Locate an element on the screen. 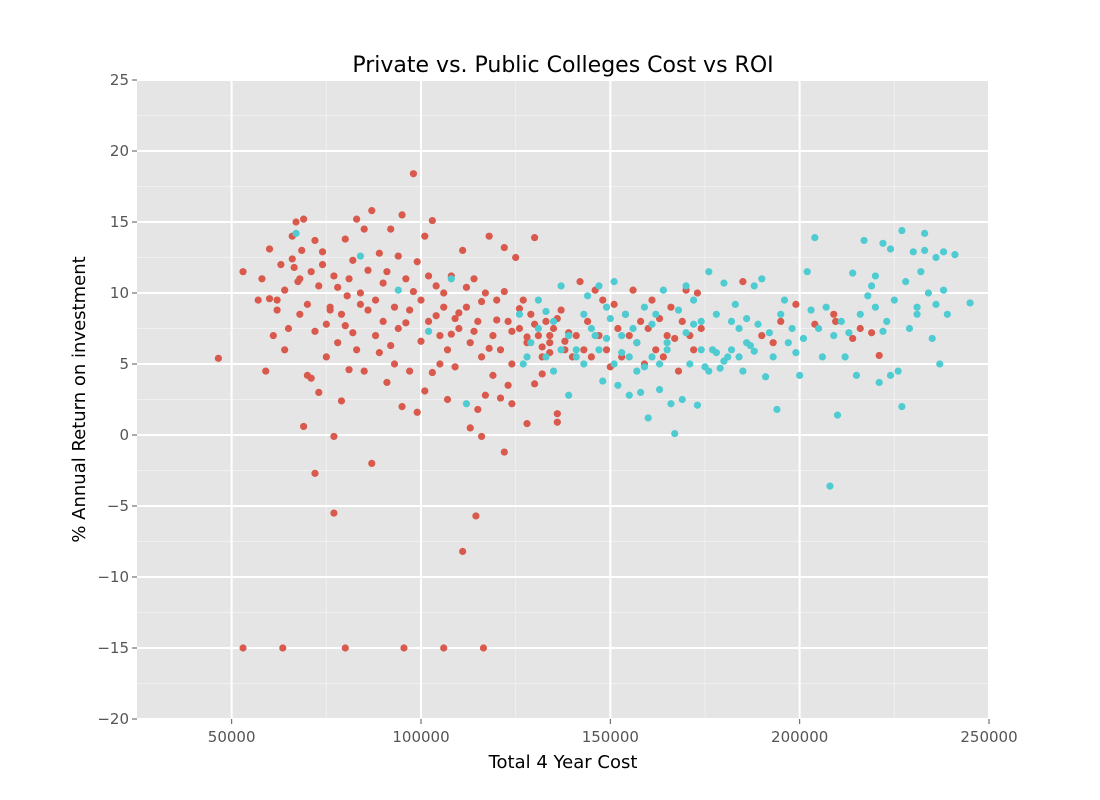  x-tick-label: 200000 is located at coordinates (799, 737).